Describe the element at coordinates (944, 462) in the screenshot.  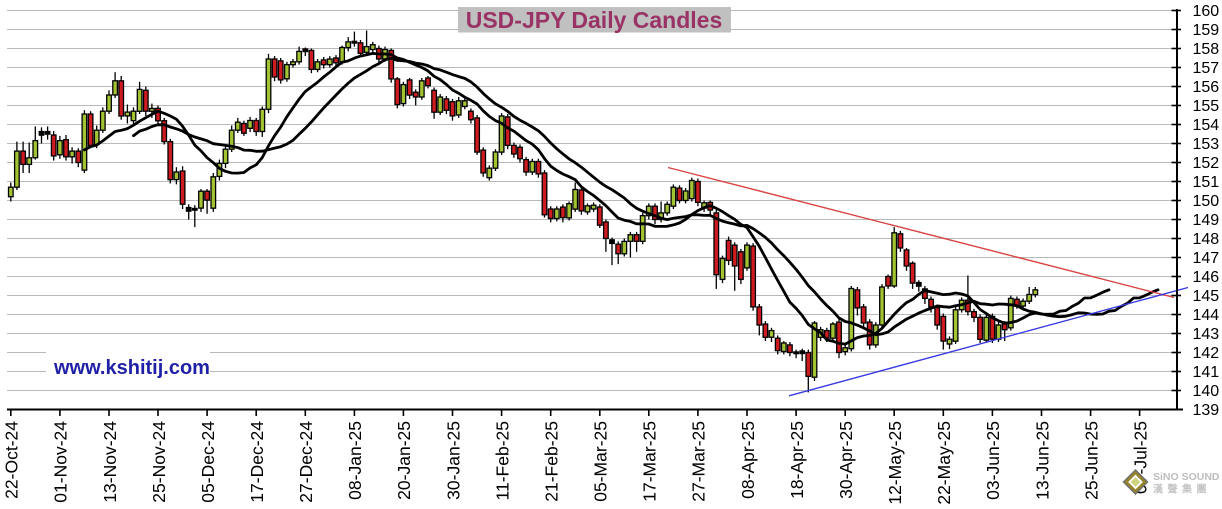
I see `svg-text: 22-May-25` at that location.